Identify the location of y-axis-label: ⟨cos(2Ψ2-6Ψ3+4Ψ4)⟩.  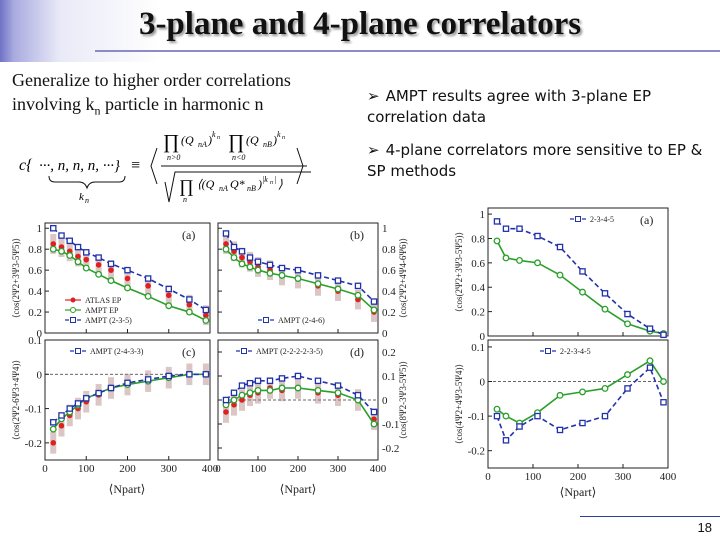
(16, 400).